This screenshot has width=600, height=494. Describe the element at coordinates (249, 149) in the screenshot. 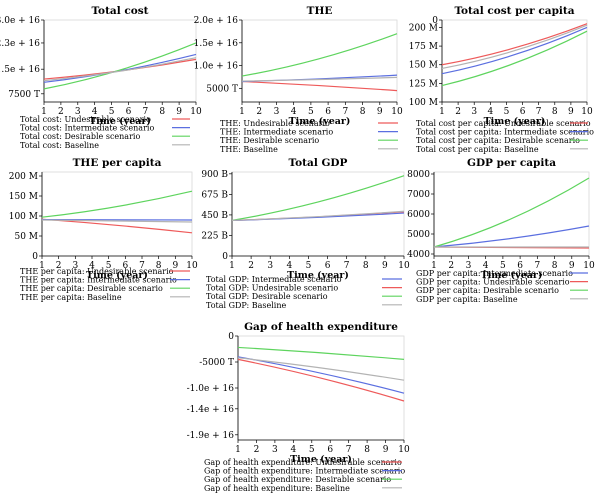

I see `legend-label: THE: Baseline` at that location.